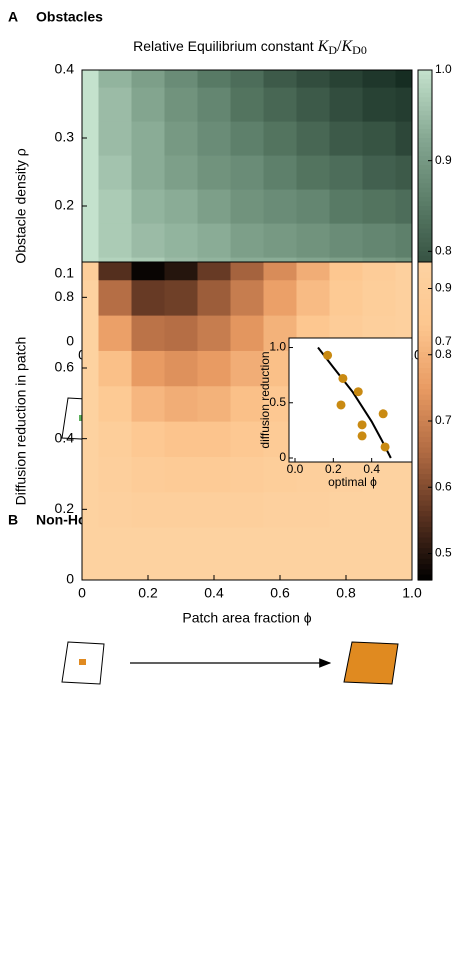  What do you see at coordinates (443, 486) in the screenshot?
I see `colorbar-tick-label: 0.6` at bounding box center [443, 486].